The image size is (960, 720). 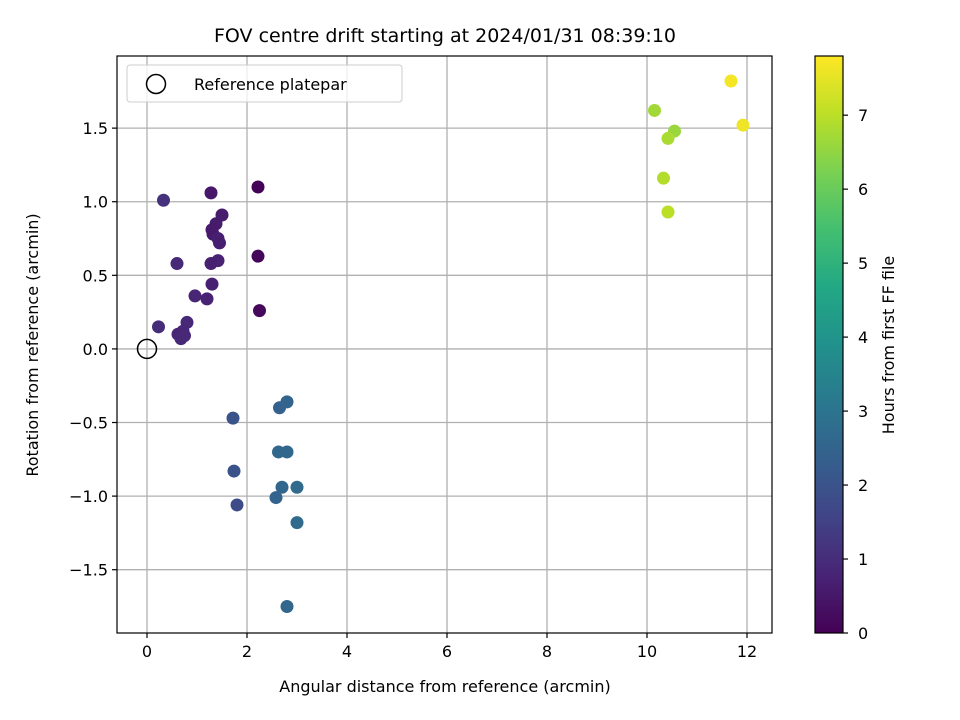 What do you see at coordinates (863, 337) in the screenshot?
I see `colorbar-tick-label: 4` at bounding box center [863, 337].